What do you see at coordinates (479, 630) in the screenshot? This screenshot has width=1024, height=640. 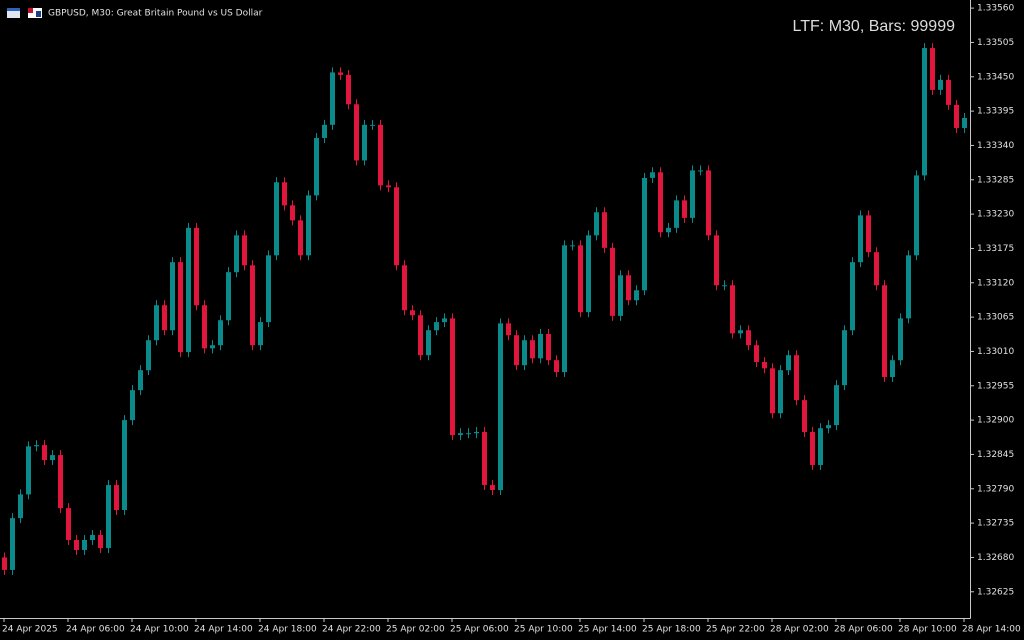 I see `x-tick-label: 25 Apr 06:00` at bounding box center [479, 630].